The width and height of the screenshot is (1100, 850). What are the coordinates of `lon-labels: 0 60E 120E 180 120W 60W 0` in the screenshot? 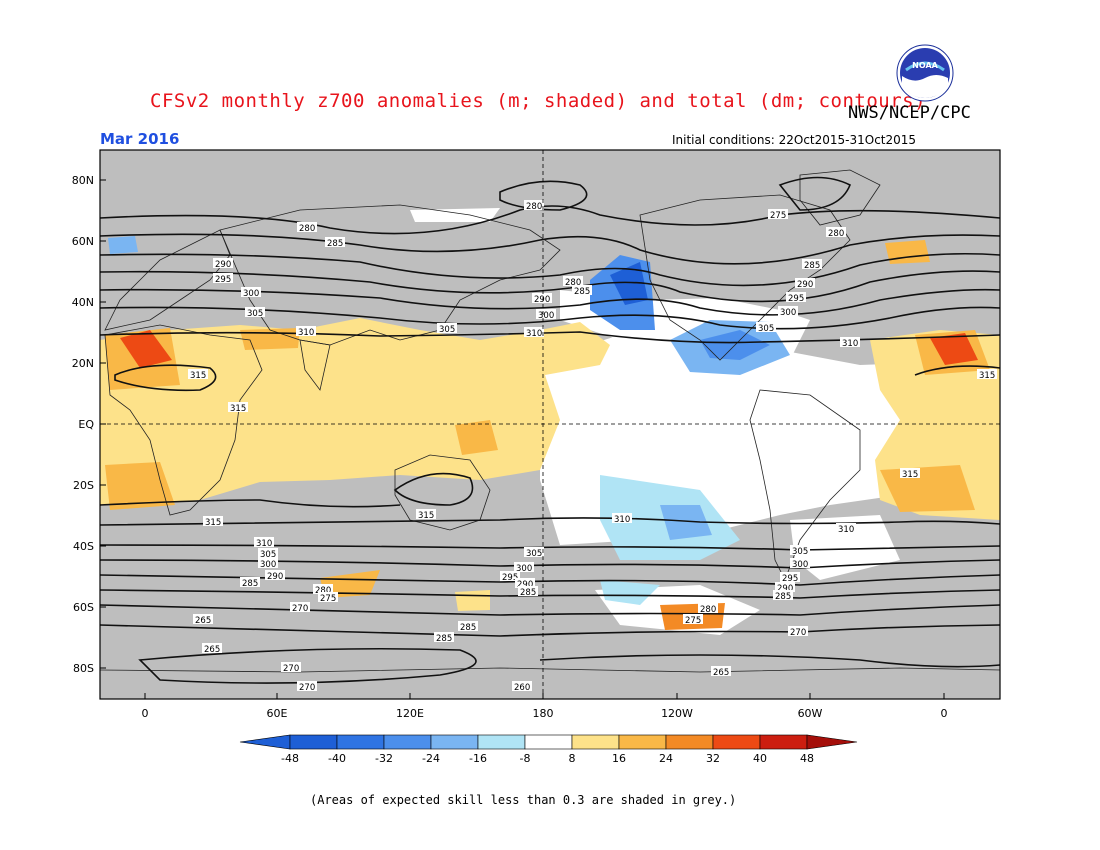 It's located at (545, 713).